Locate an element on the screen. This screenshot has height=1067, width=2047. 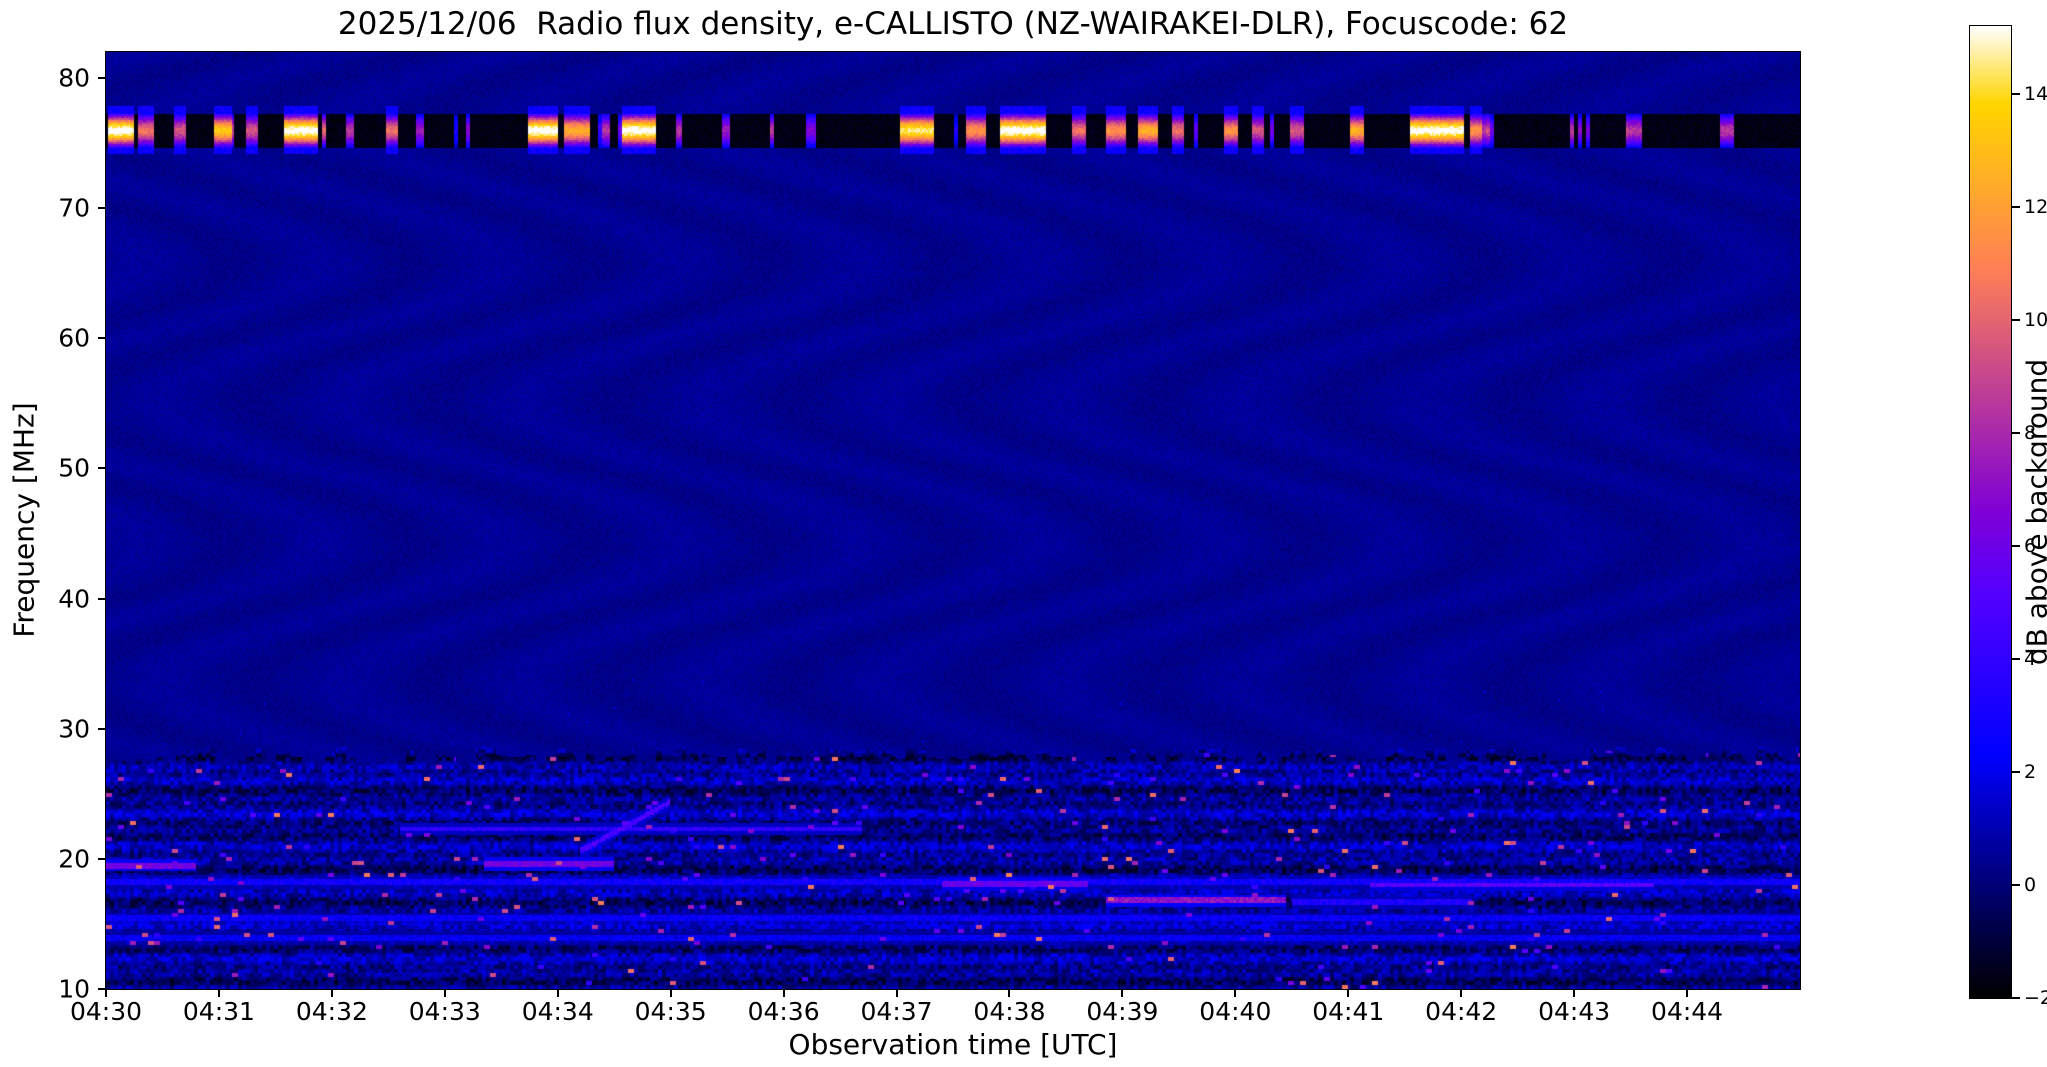
y-tick-label: 60 is located at coordinates (74, 338).